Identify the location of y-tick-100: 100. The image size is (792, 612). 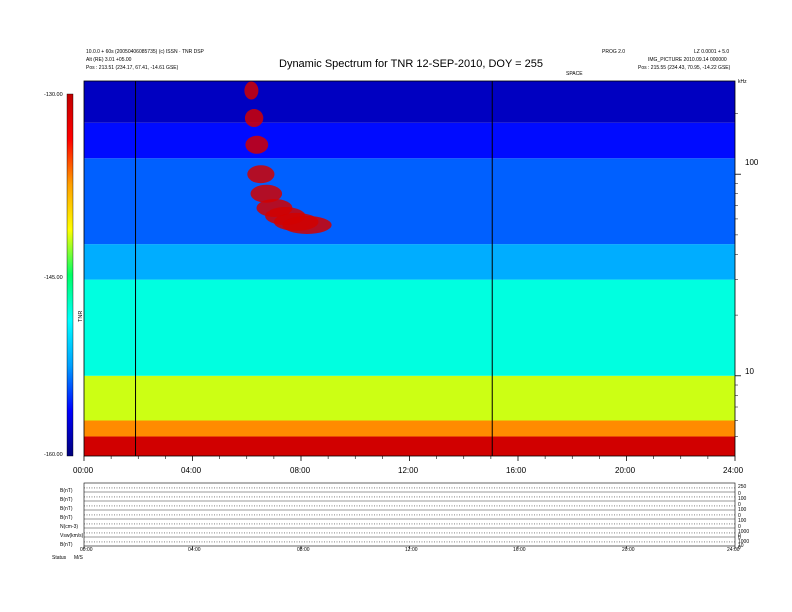
(752, 162).